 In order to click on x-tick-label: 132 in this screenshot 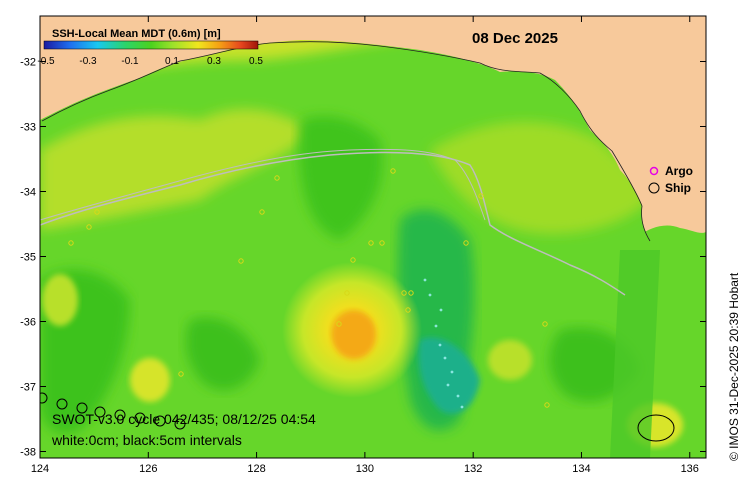, I will do `click(473, 469)`.